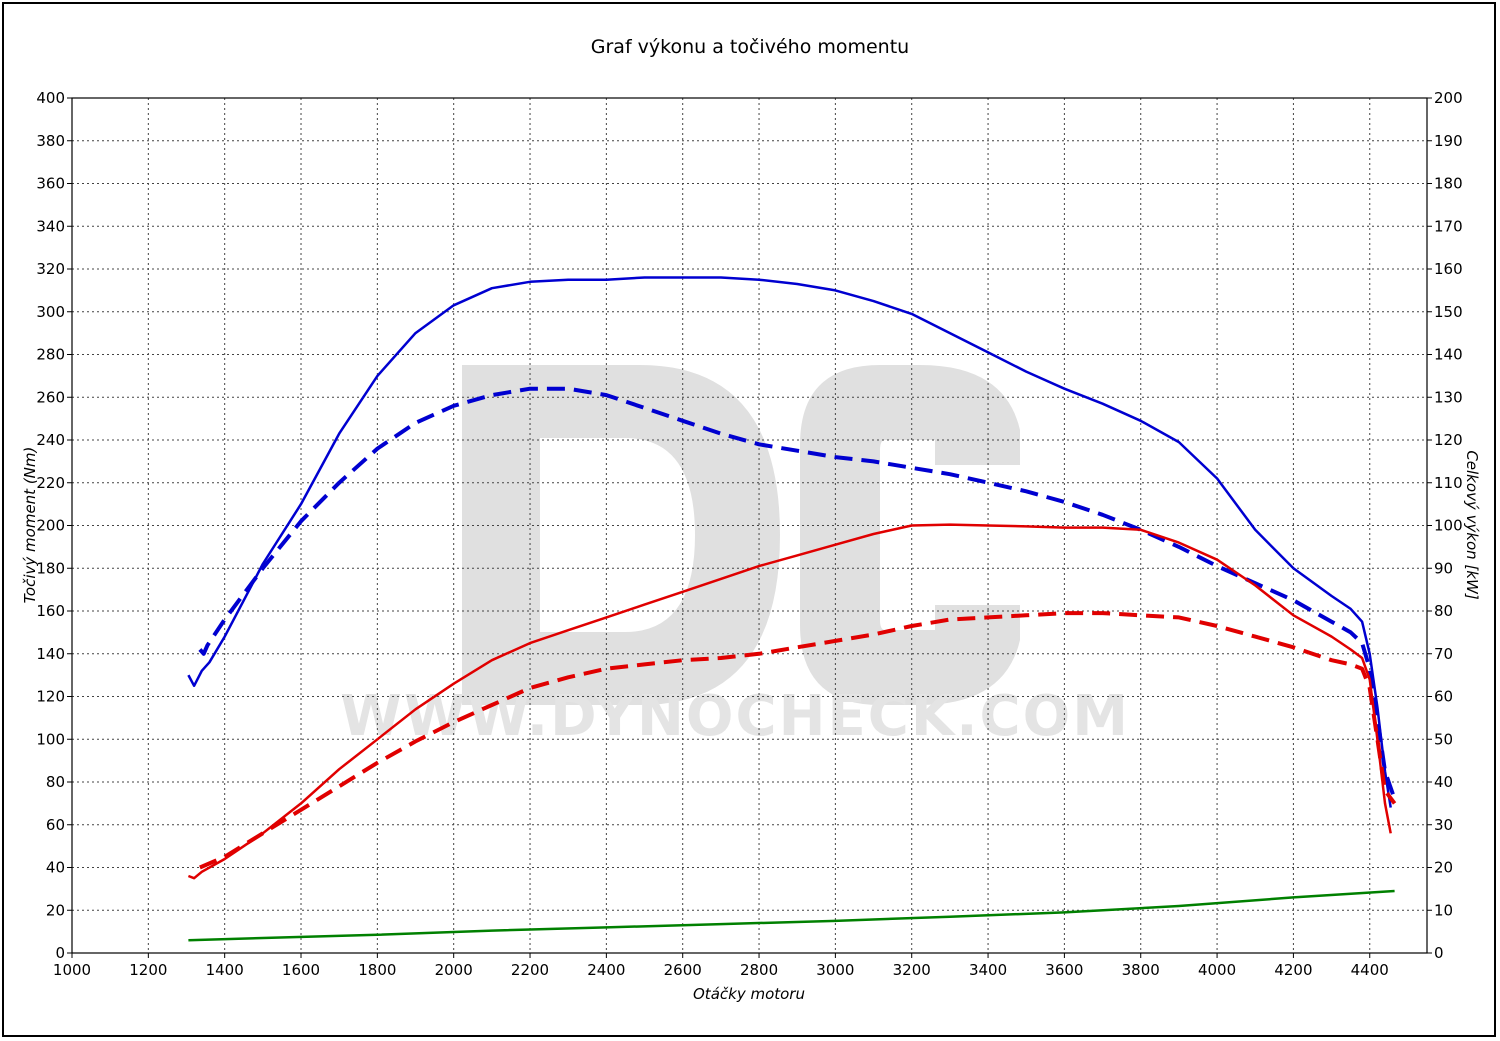  What do you see at coordinates (1443, 782) in the screenshot?
I see `y-tick-label-right: 40` at bounding box center [1443, 782].